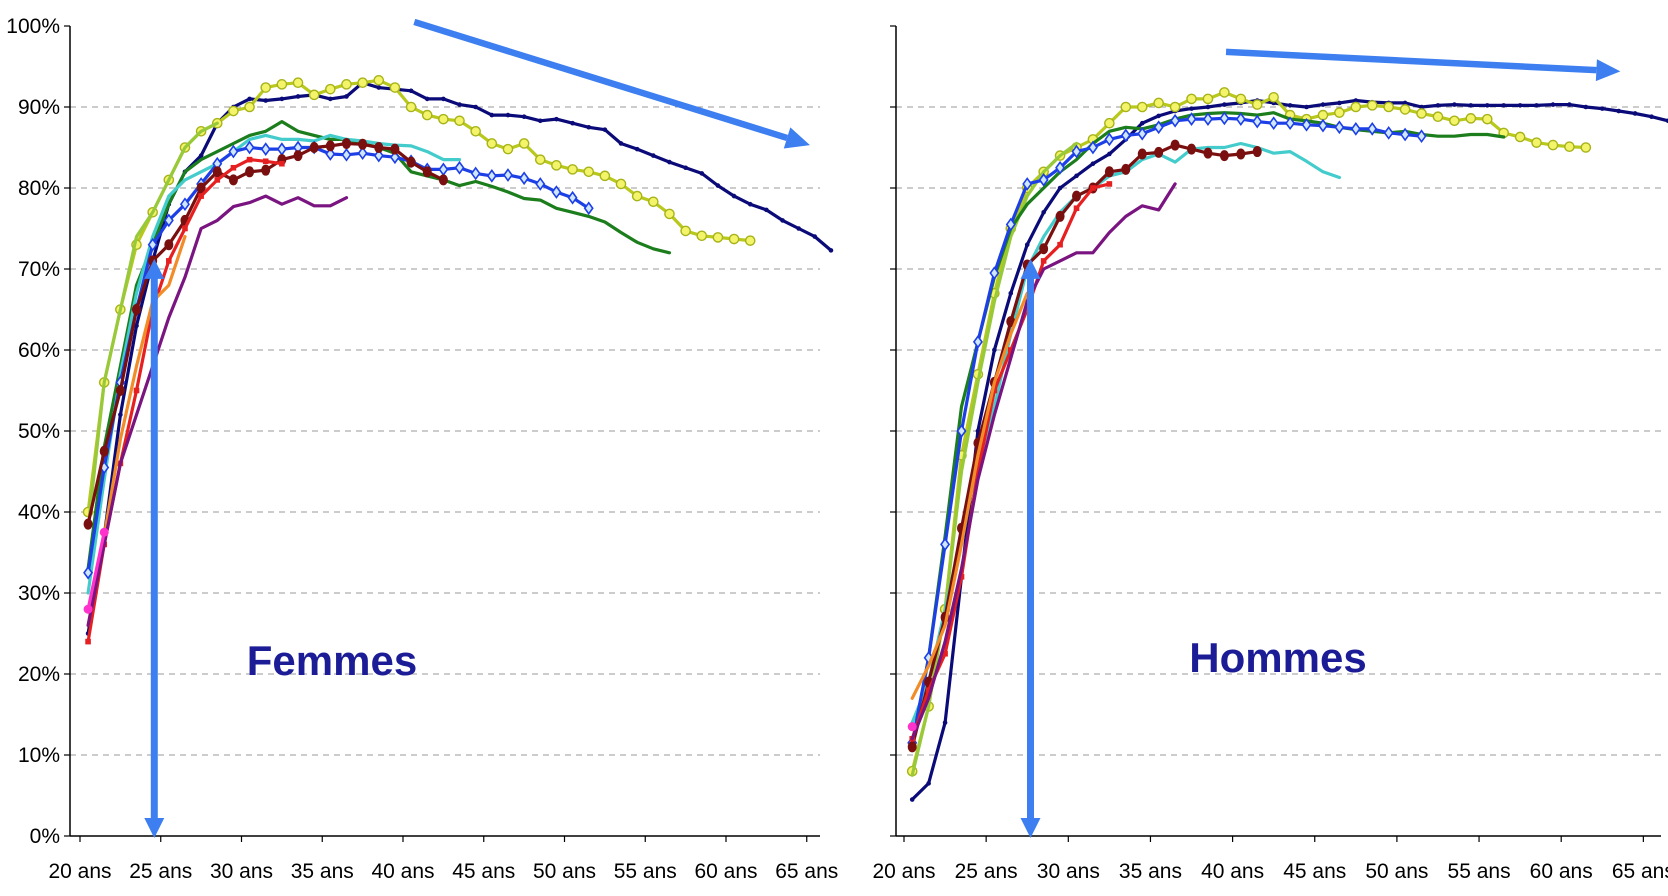  What do you see at coordinates (1068, 871) in the screenshot?
I see `x-tick-label: 30 ans` at bounding box center [1068, 871].